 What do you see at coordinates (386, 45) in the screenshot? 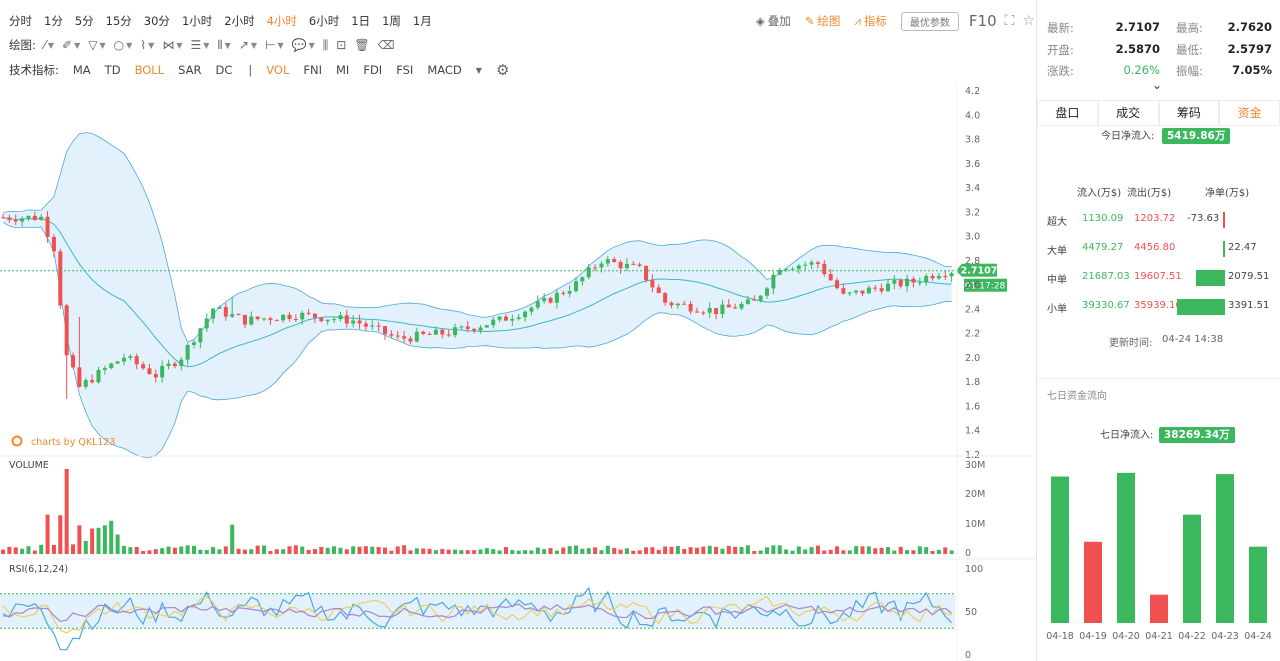
I see `eraser-icon: ⌫` at bounding box center [386, 45].